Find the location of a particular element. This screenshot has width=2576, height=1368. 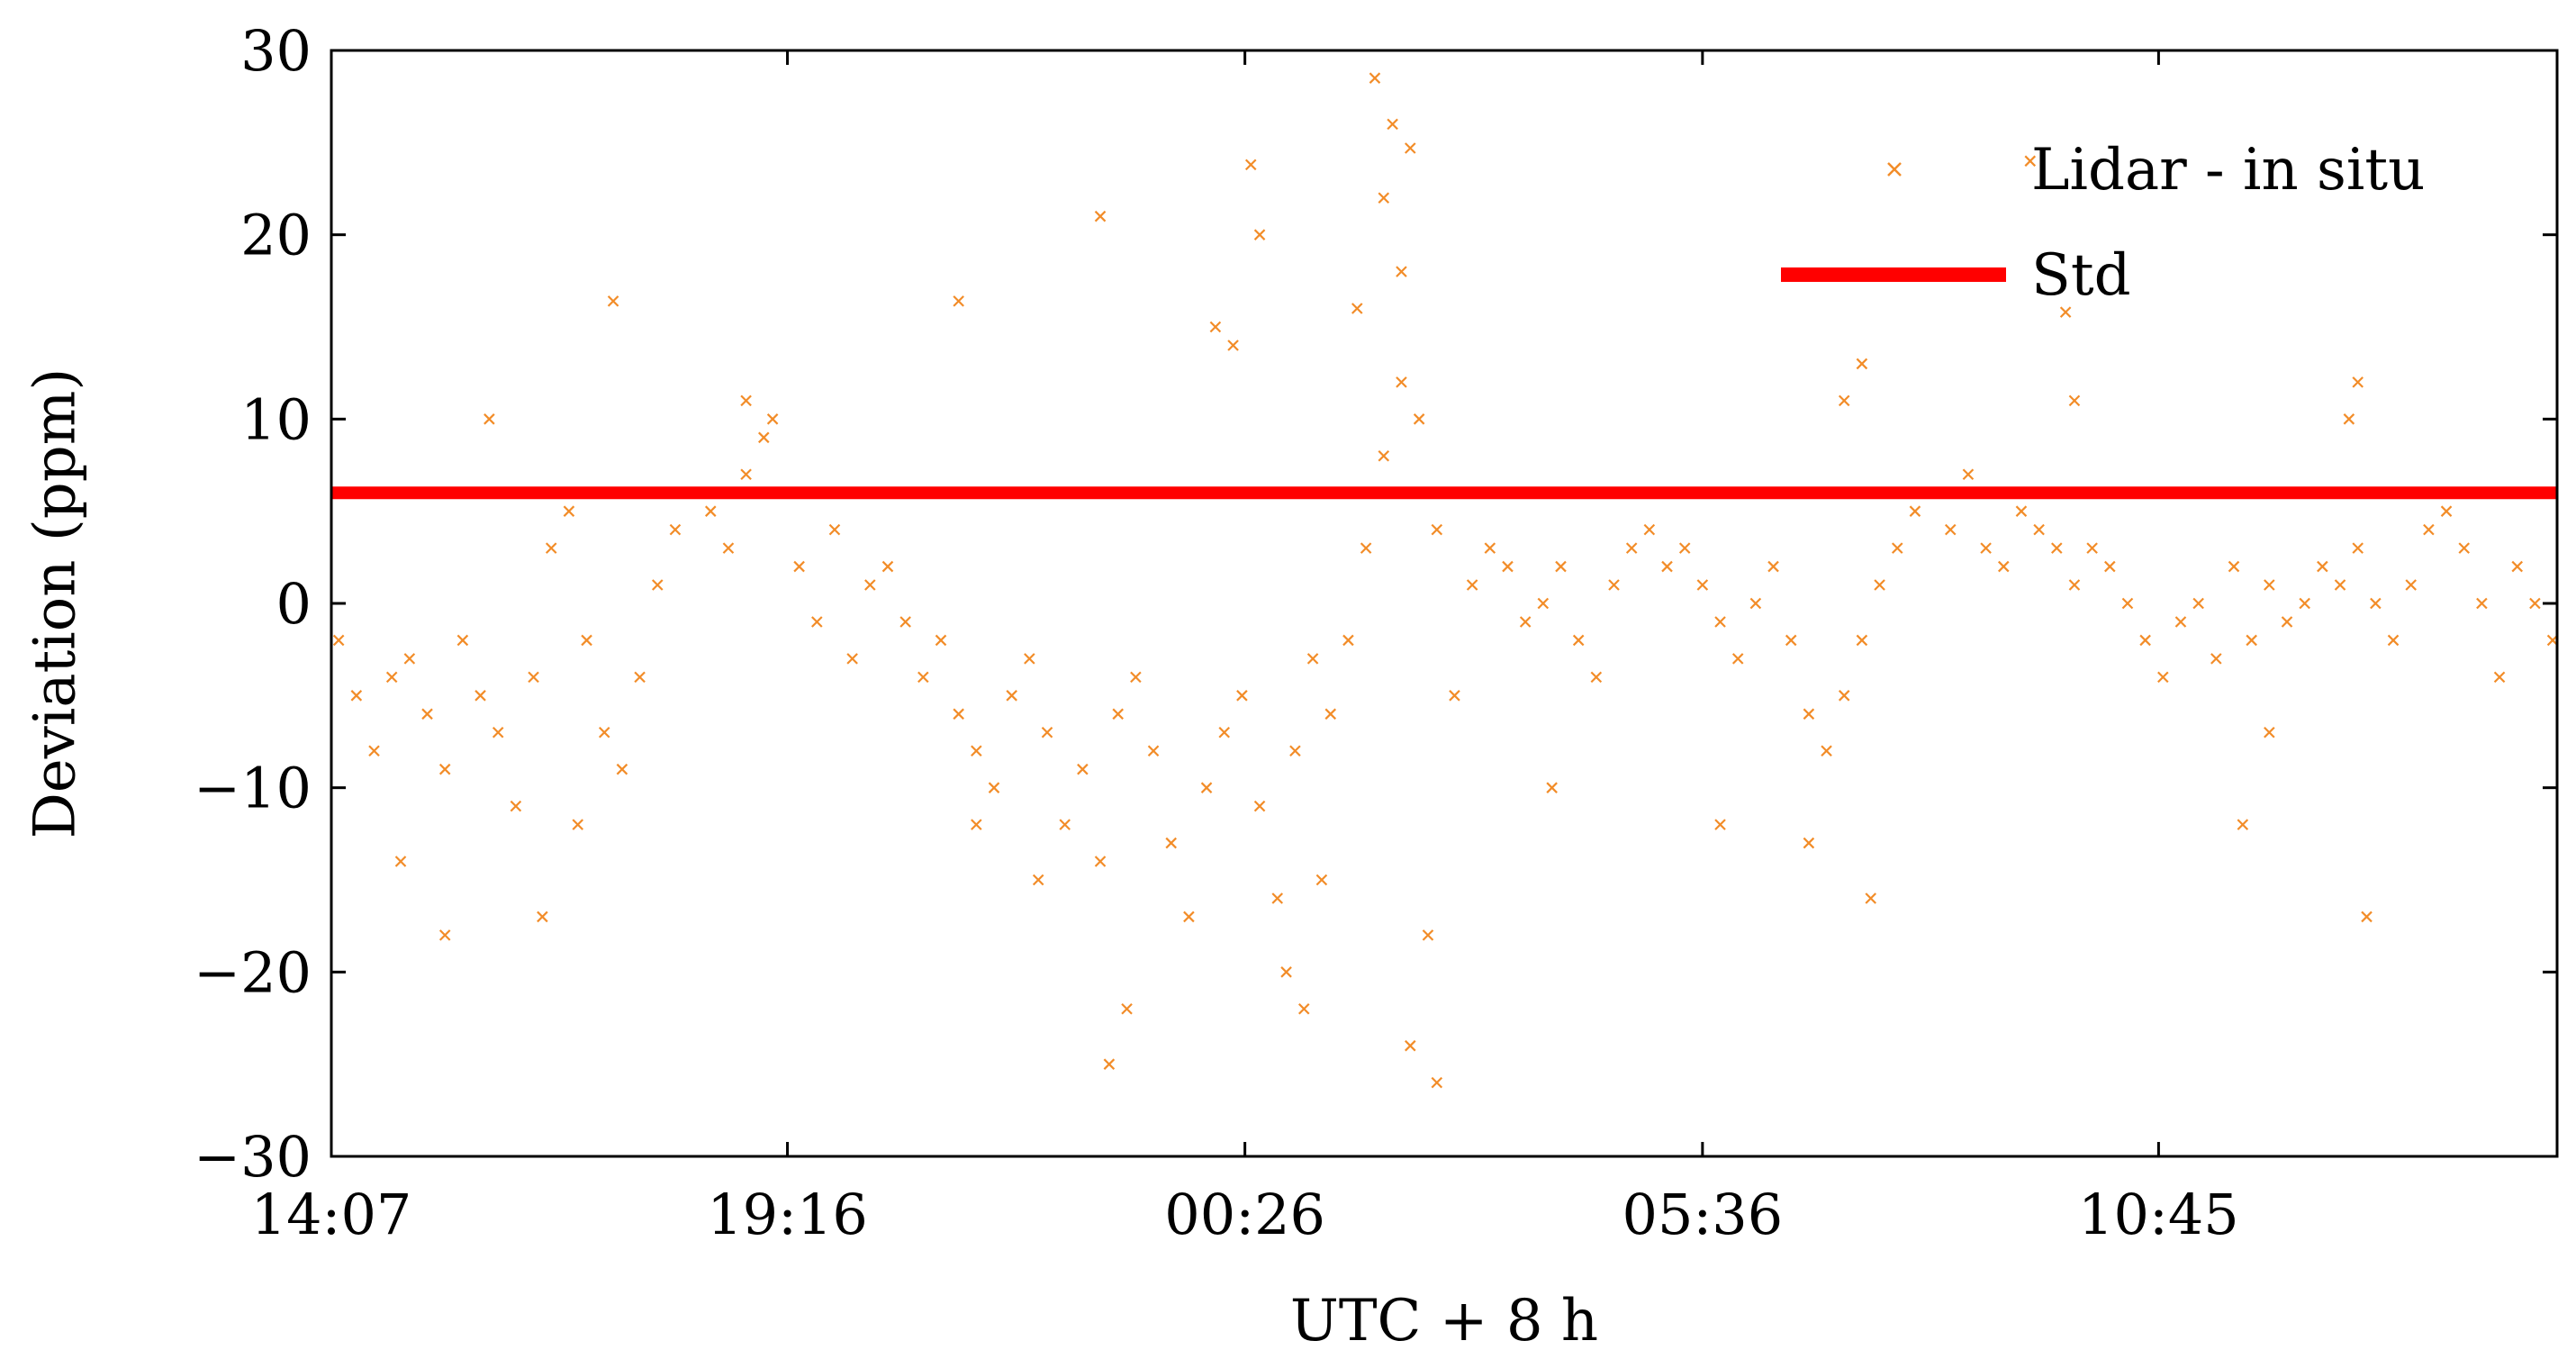

x-tick-label: 10:45 is located at coordinates (2158, 1214).